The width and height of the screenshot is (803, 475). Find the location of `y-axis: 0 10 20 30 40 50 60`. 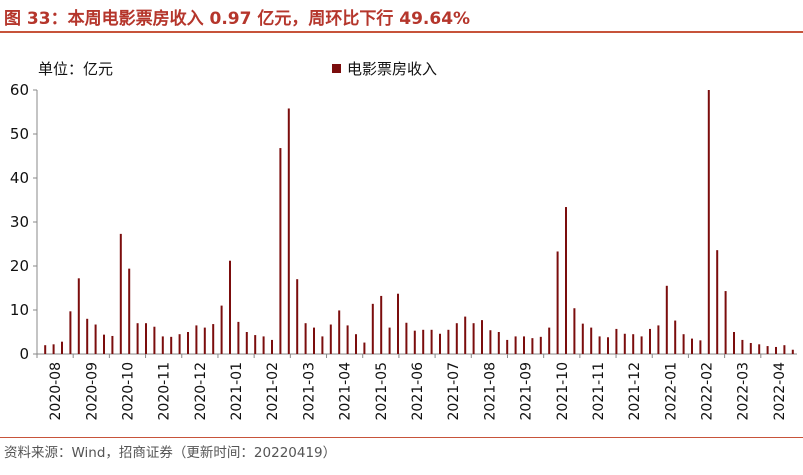

y-axis: 0 10 20 30 40 50 60 is located at coordinates (24, 222).